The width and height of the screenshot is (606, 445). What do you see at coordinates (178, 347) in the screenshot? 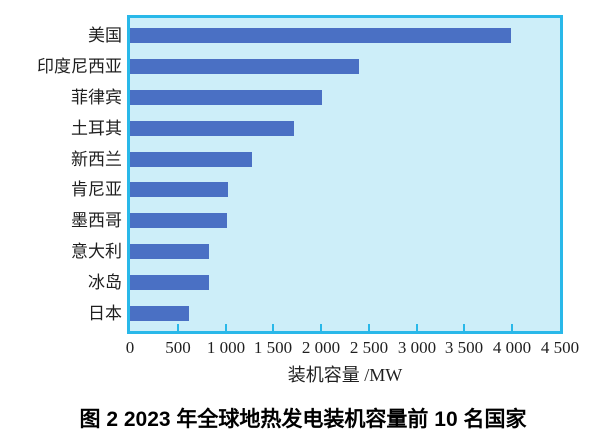
I see `x-axis-tick-label: 500` at bounding box center [178, 347].